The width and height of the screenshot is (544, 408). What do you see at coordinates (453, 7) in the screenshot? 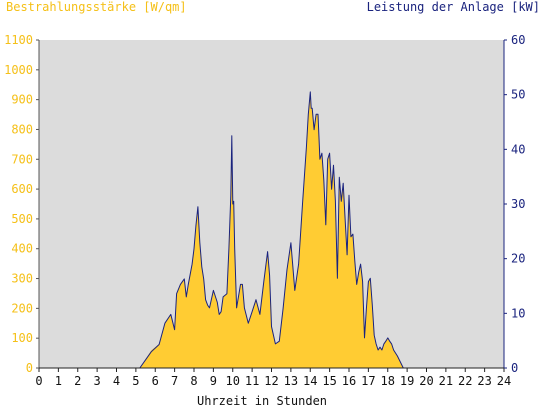
I see `right-axis-title: Leistung der Anlage [kW]` at bounding box center [453, 7].